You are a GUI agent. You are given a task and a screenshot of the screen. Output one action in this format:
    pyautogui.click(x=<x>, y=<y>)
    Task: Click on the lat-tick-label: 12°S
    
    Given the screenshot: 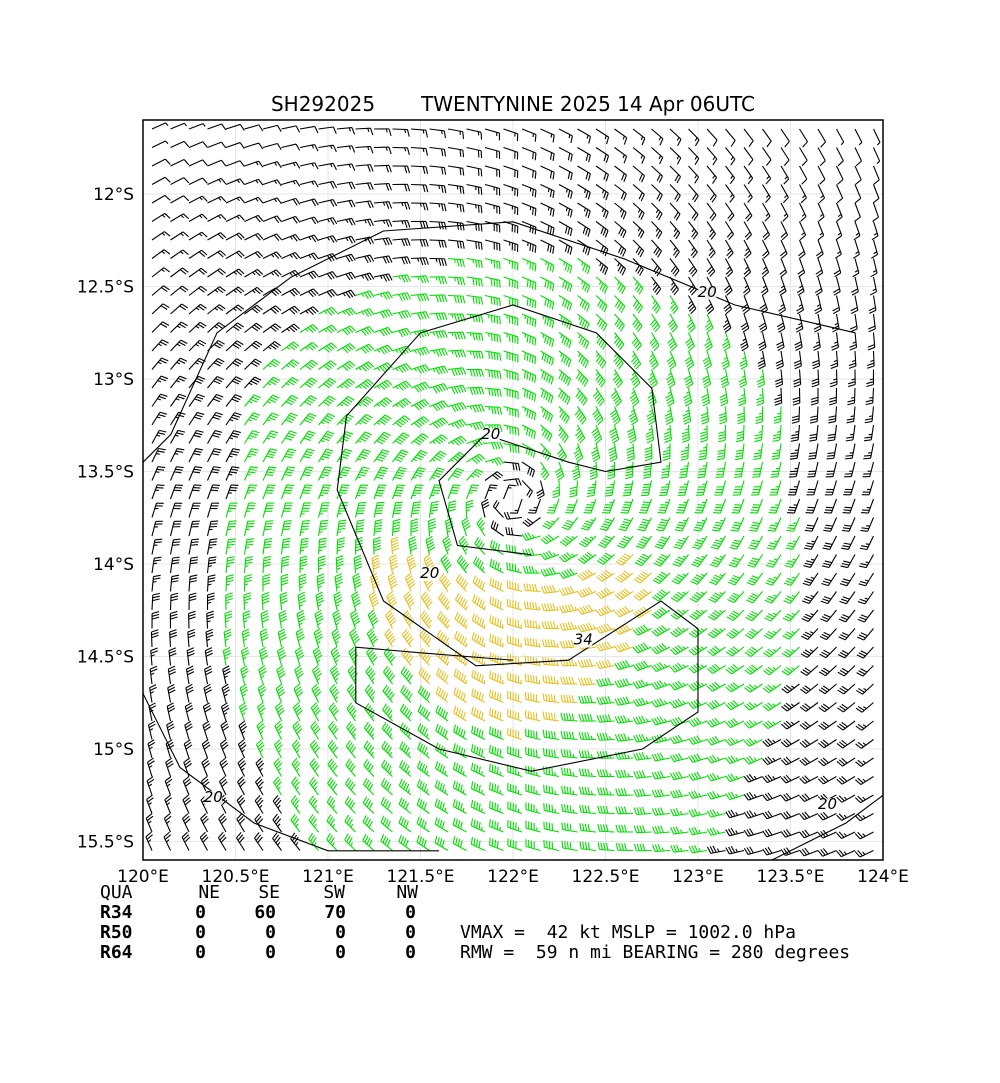 What is the action you would take?
    pyautogui.click(x=113, y=195)
    